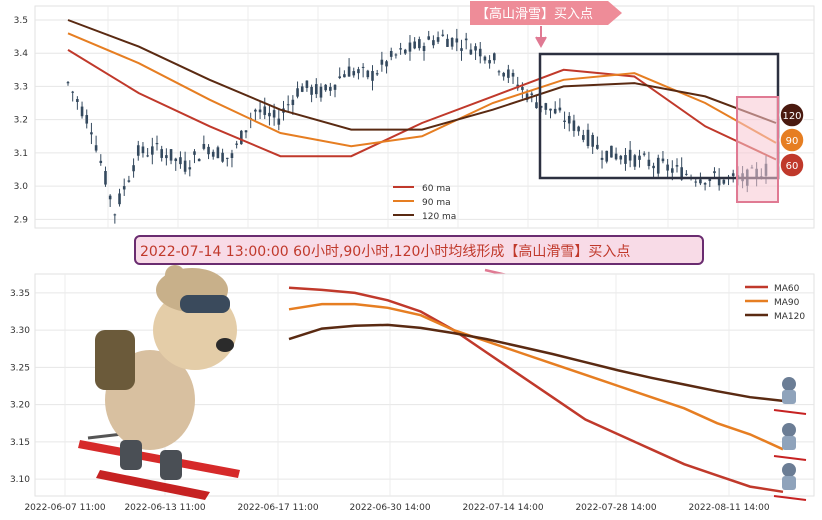 Image resolution: width=822 pixels, height=520 pixels. I want to click on hat-pompom-icon, so click(175, 275).